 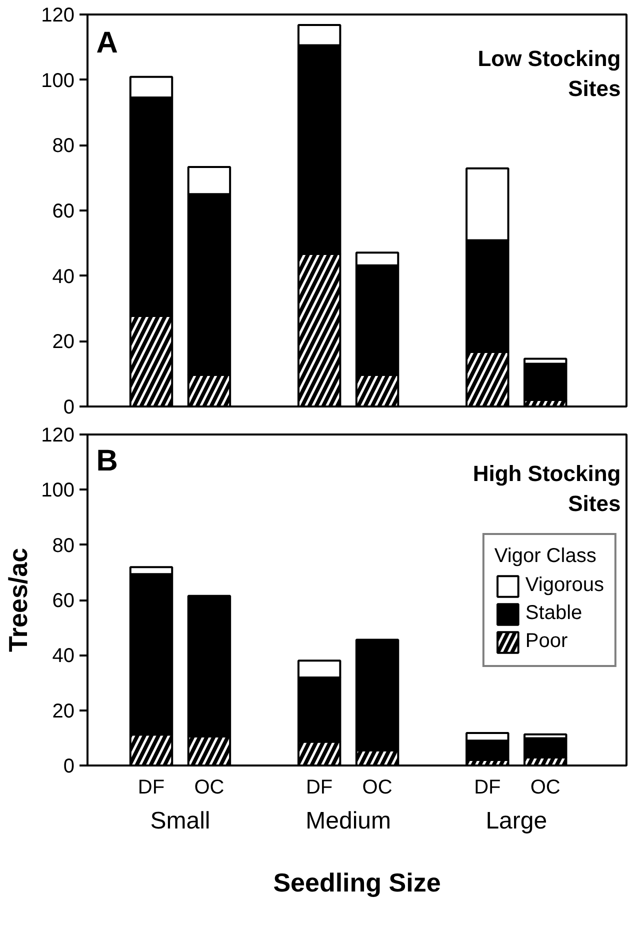 What do you see at coordinates (549, 73) in the screenshot?
I see `text: Low Stocking Sites` at bounding box center [549, 73].